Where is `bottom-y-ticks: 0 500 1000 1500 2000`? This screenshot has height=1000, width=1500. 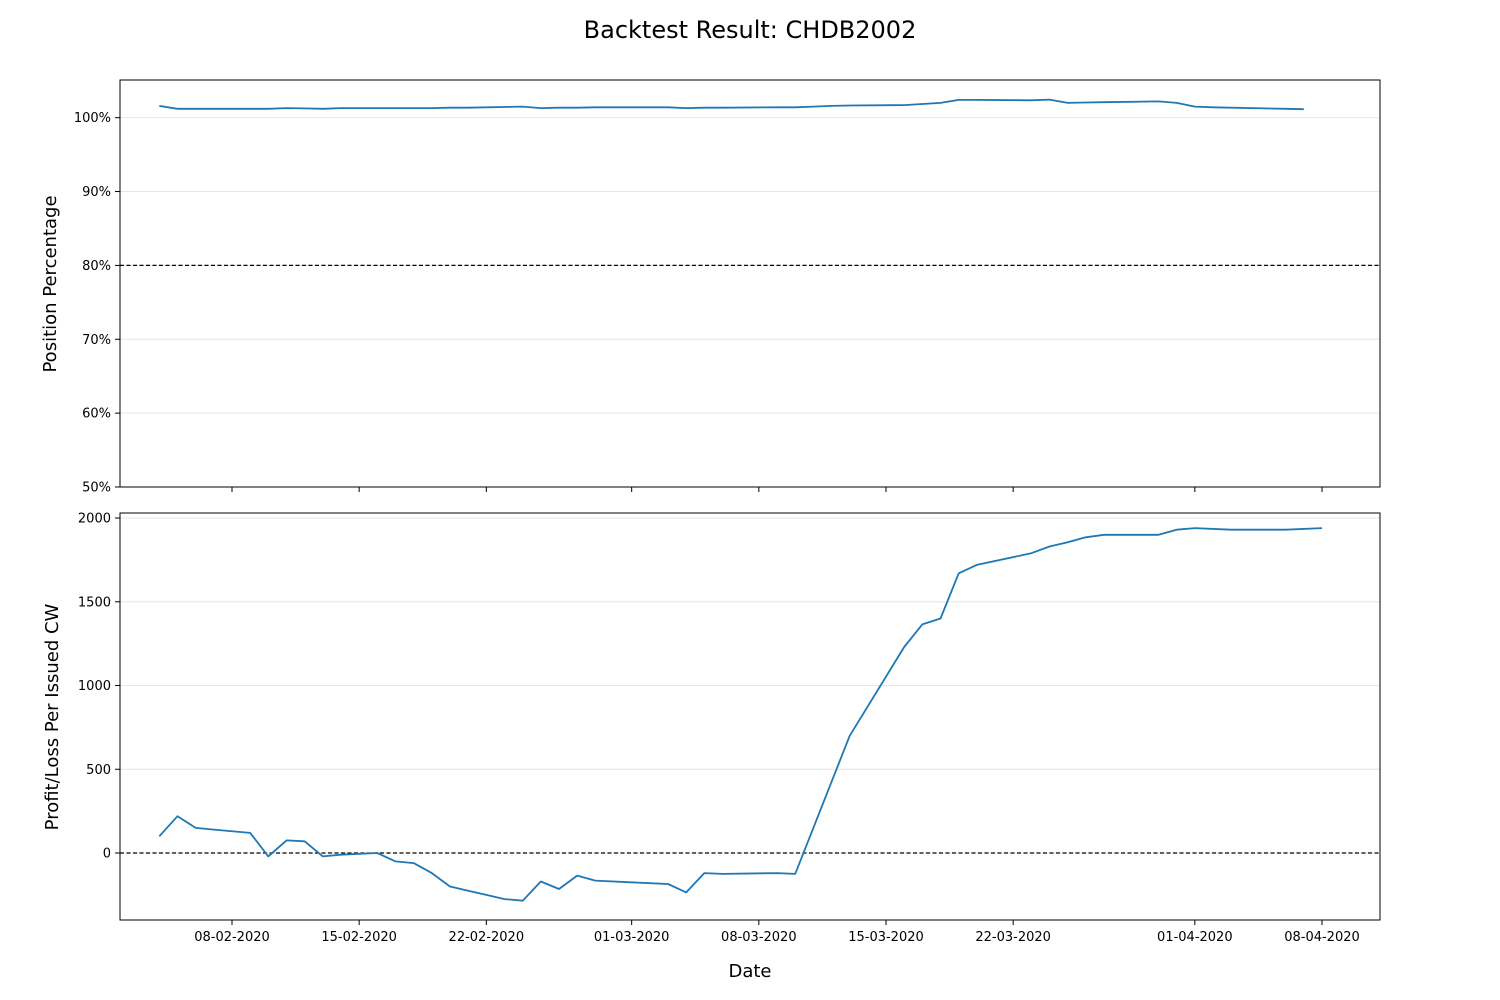
bottom-y-ticks: 0 500 1000 1500 2000 is located at coordinates (99, 687).